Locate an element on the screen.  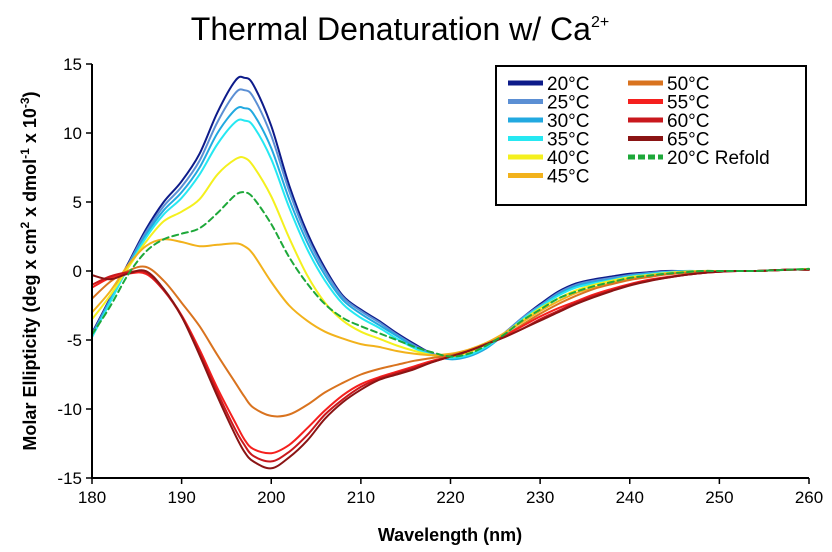
y-tick-label: 10 is located at coordinates (72, 133).